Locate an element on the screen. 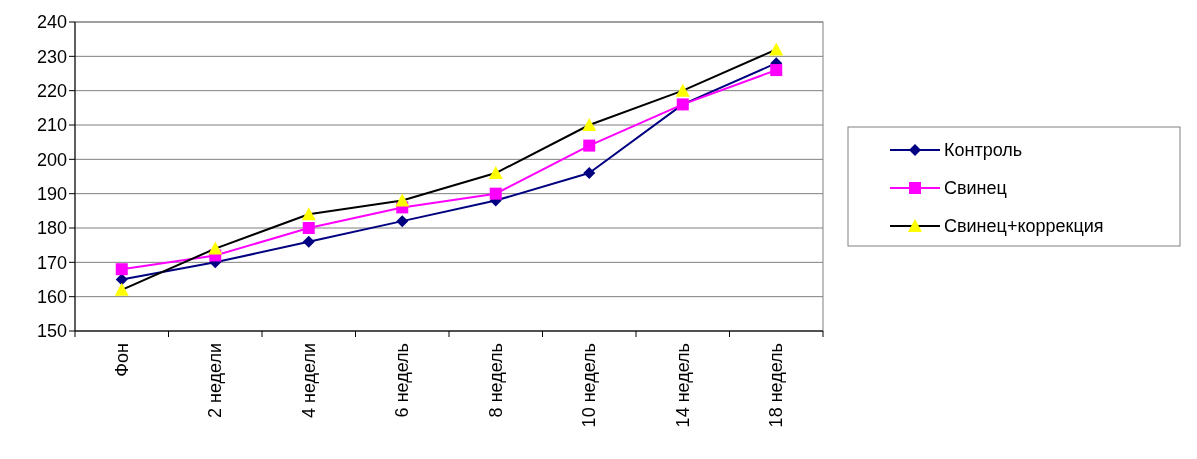 Image resolution: width=1197 pixels, height=459 pixels. legend-label: Свинец is located at coordinates (975, 188).